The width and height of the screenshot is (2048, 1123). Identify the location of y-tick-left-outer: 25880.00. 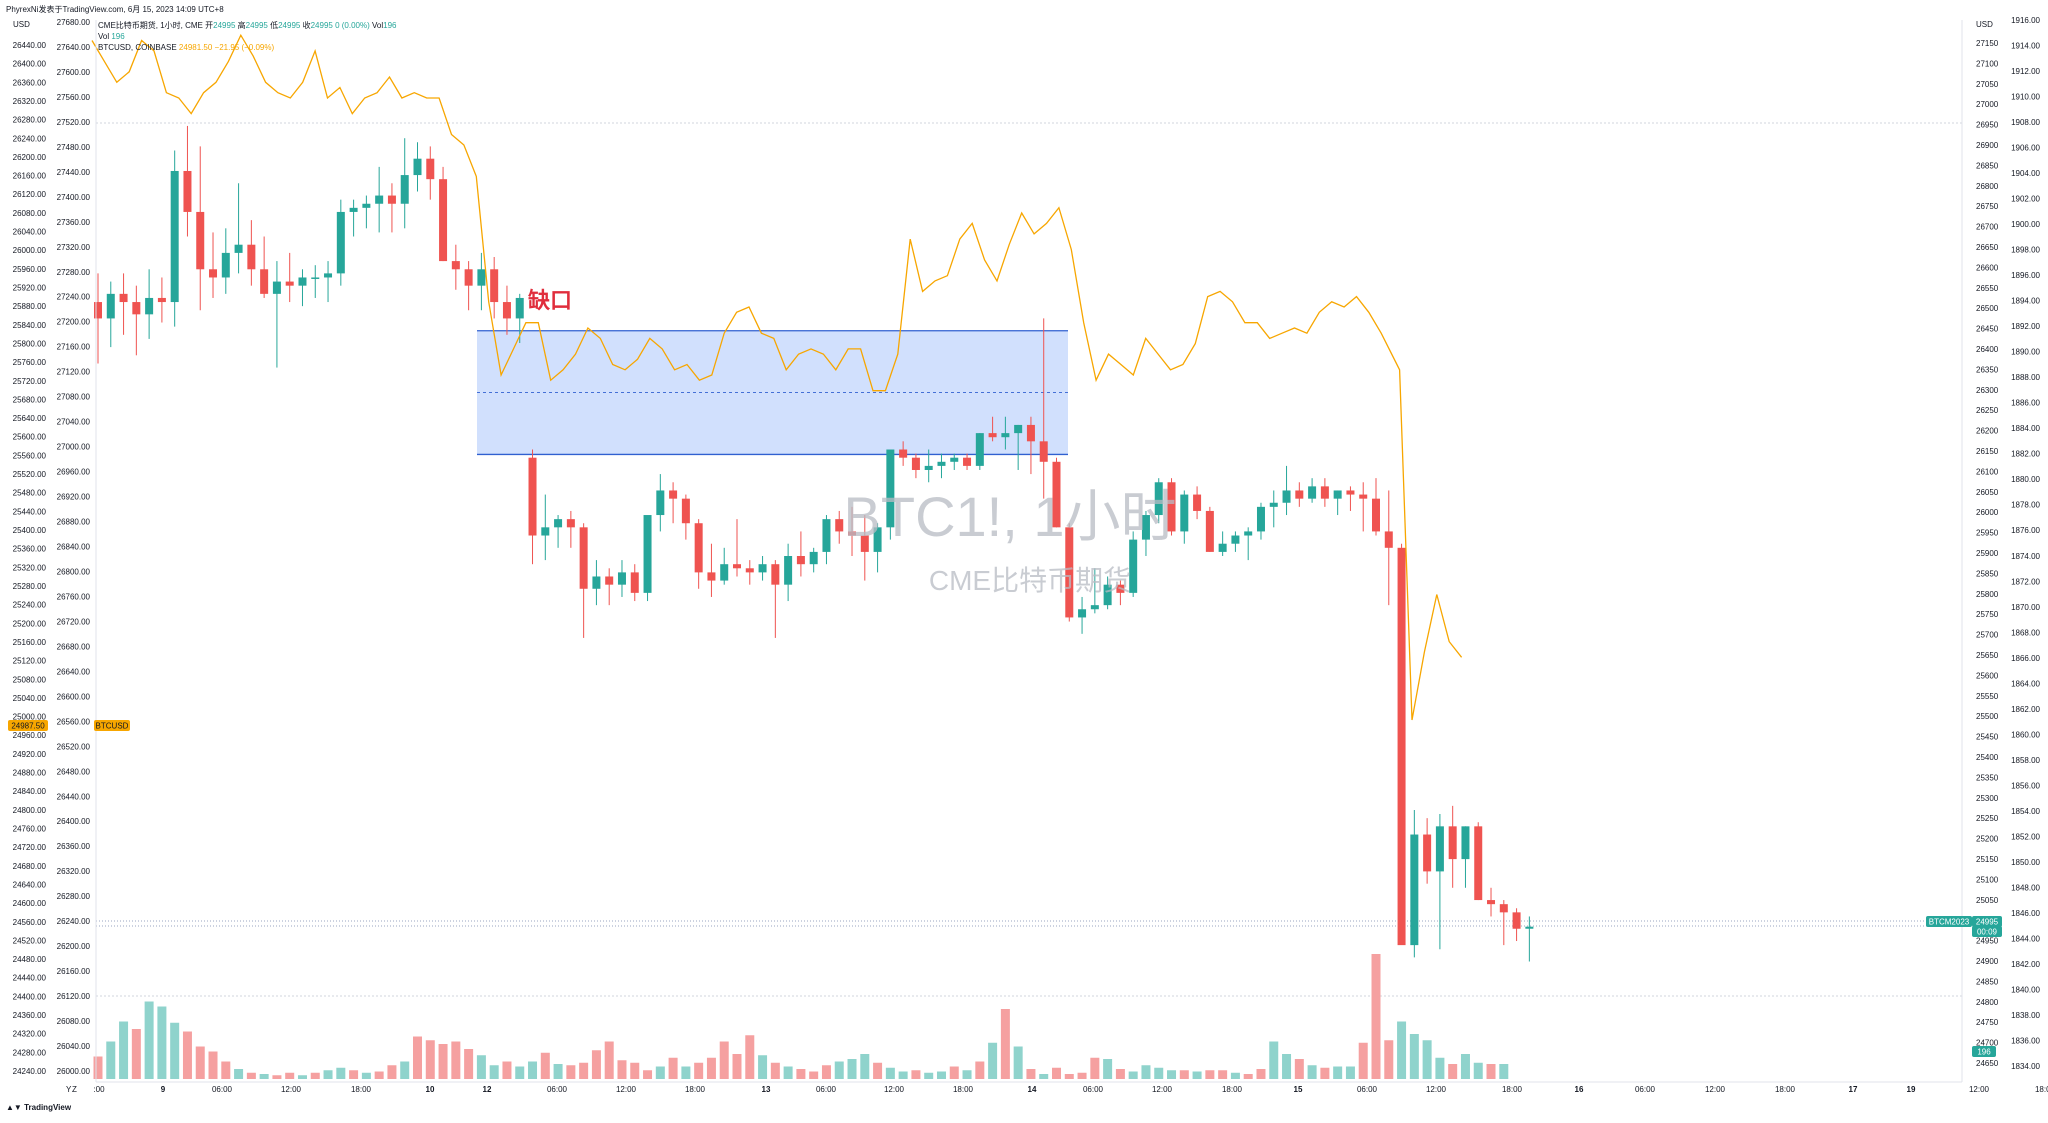
(30, 306).